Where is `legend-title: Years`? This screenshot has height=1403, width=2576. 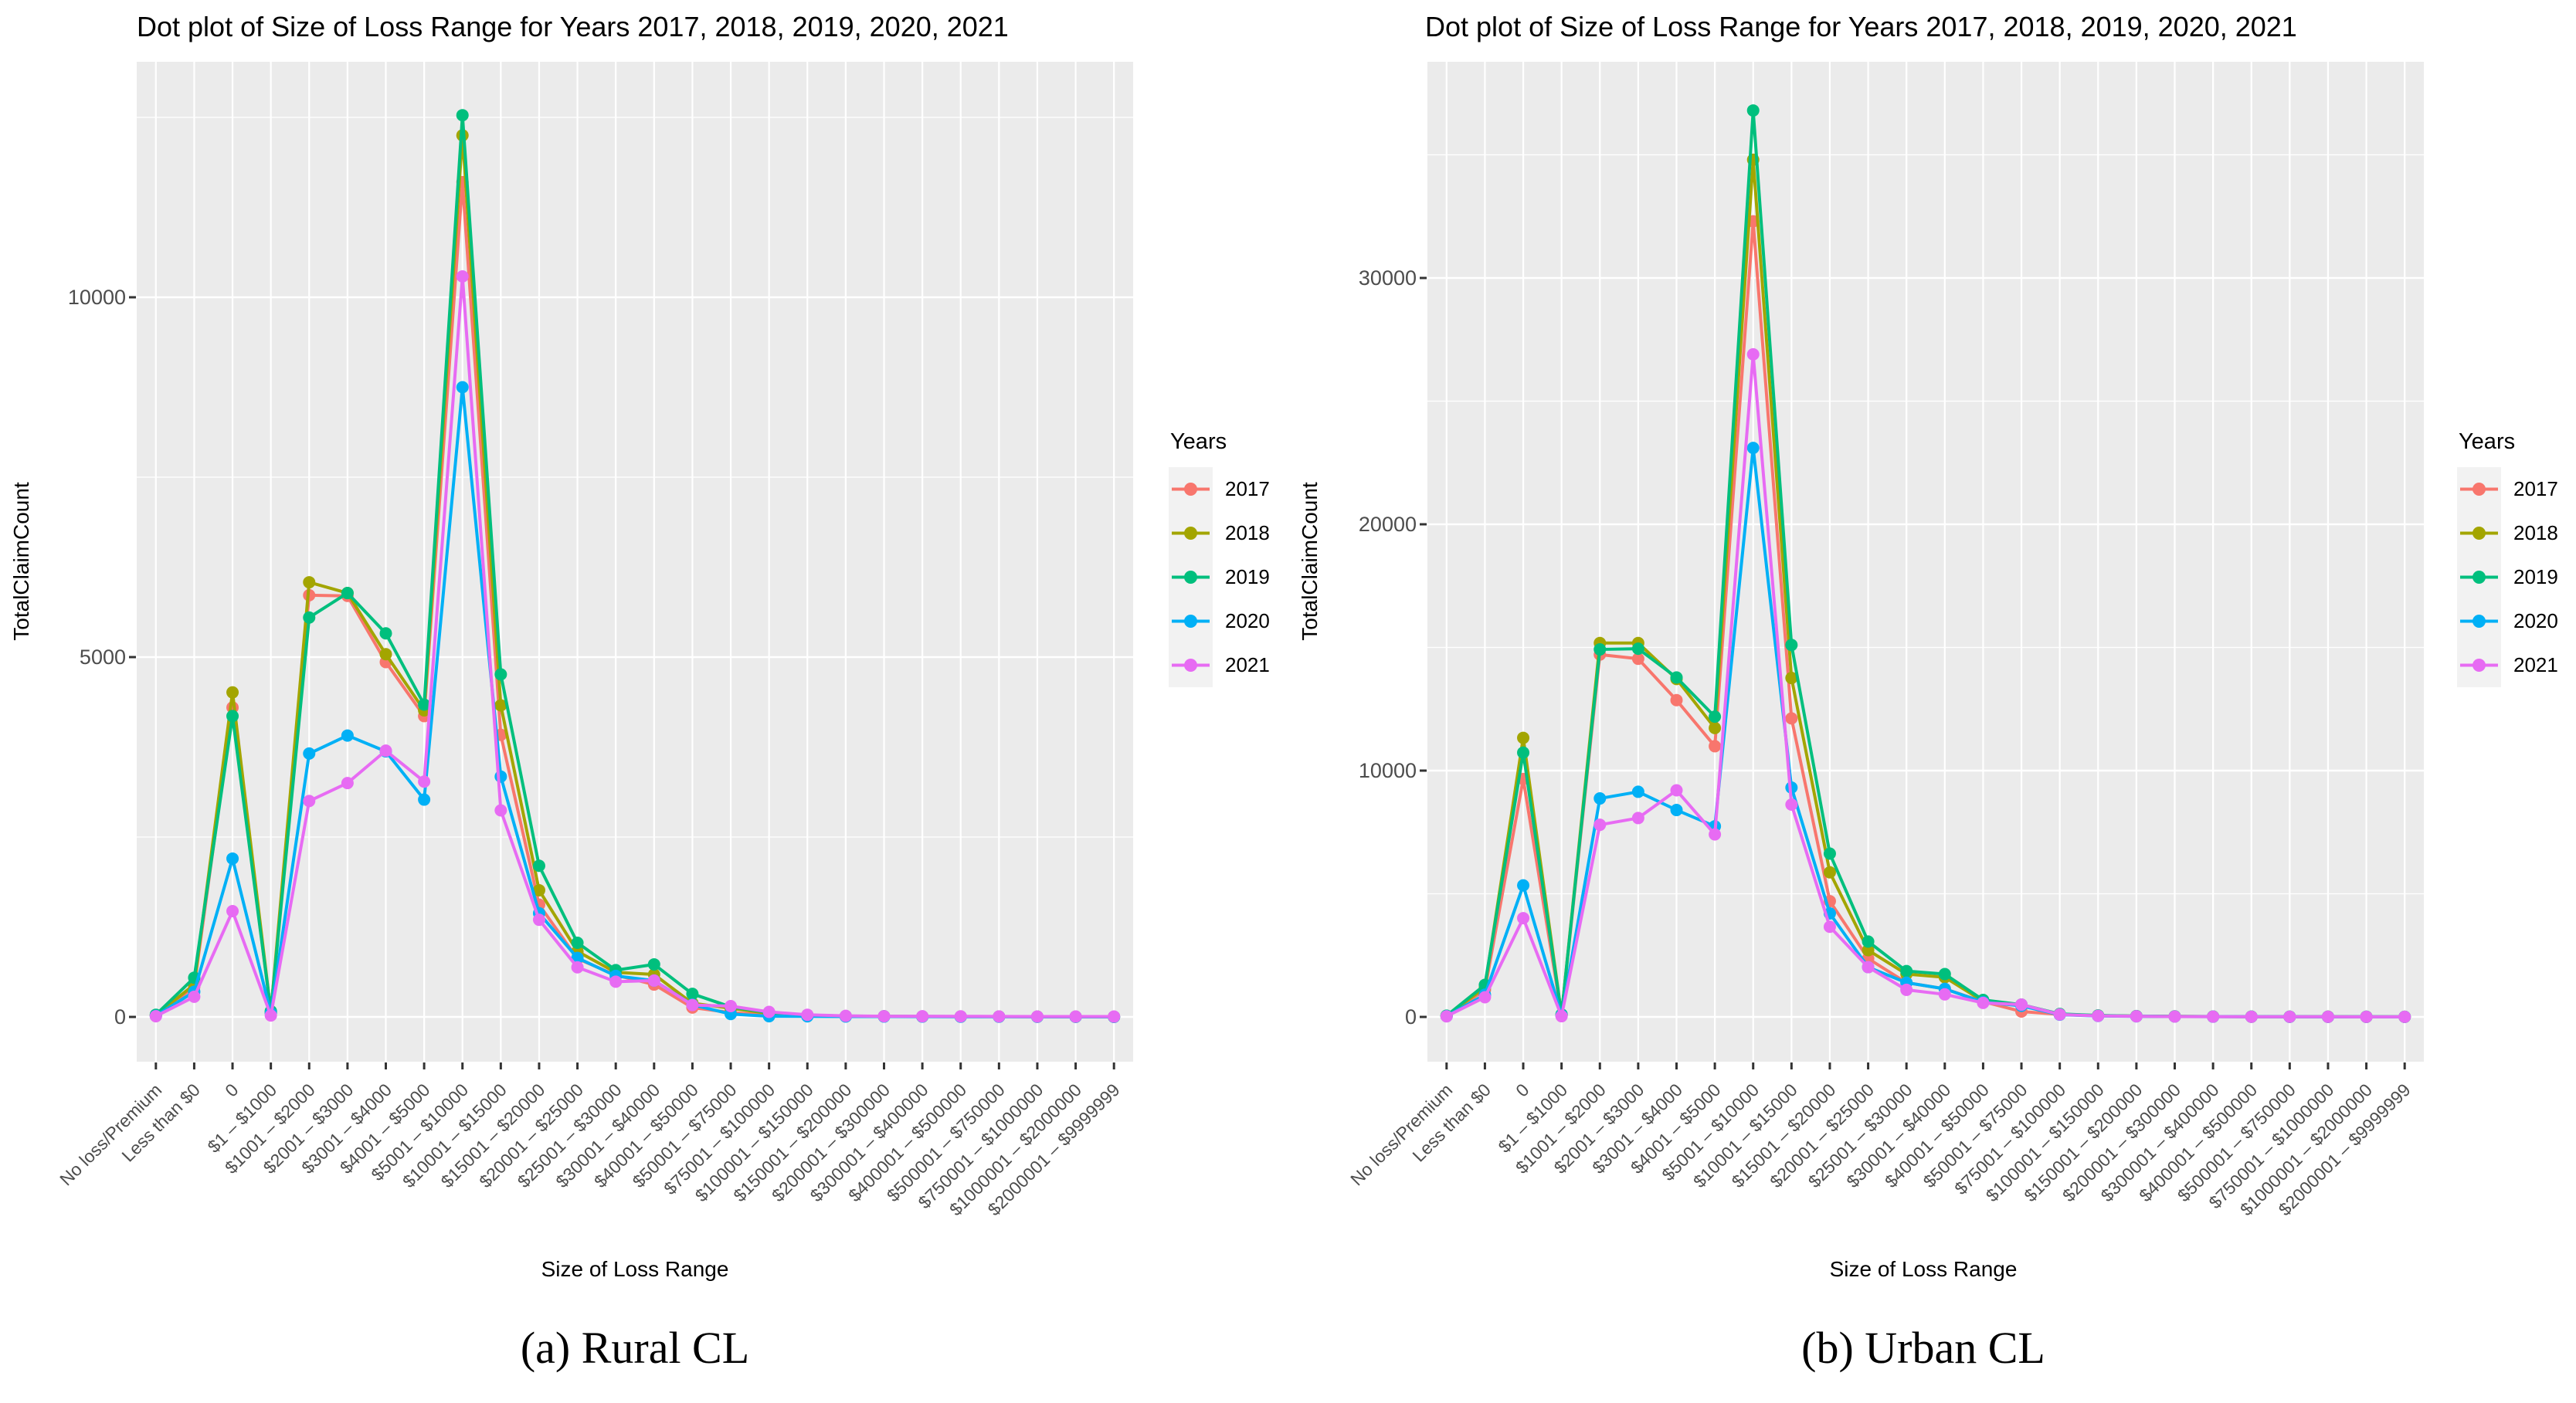
legend-title: Years is located at coordinates (1198, 441).